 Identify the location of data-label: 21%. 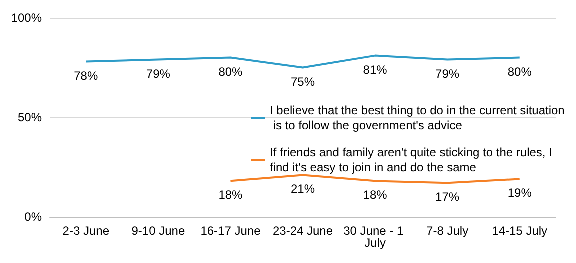
(303, 189).